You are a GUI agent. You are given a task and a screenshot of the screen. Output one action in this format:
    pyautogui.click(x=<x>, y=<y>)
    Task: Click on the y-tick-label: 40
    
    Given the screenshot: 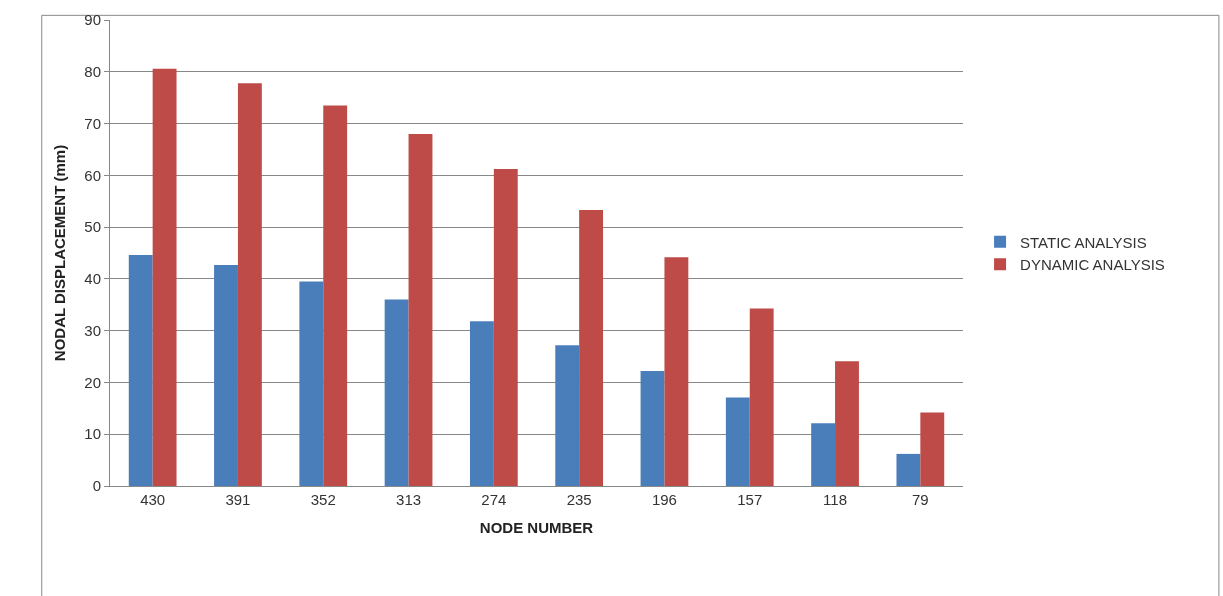 What is the action you would take?
    pyautogui.click(x=92, y=279)
    